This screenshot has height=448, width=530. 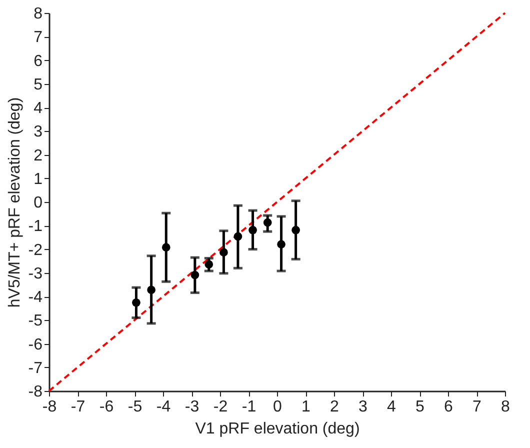 I want to click on x-tick-label: 5, so click(x=420, y=407).